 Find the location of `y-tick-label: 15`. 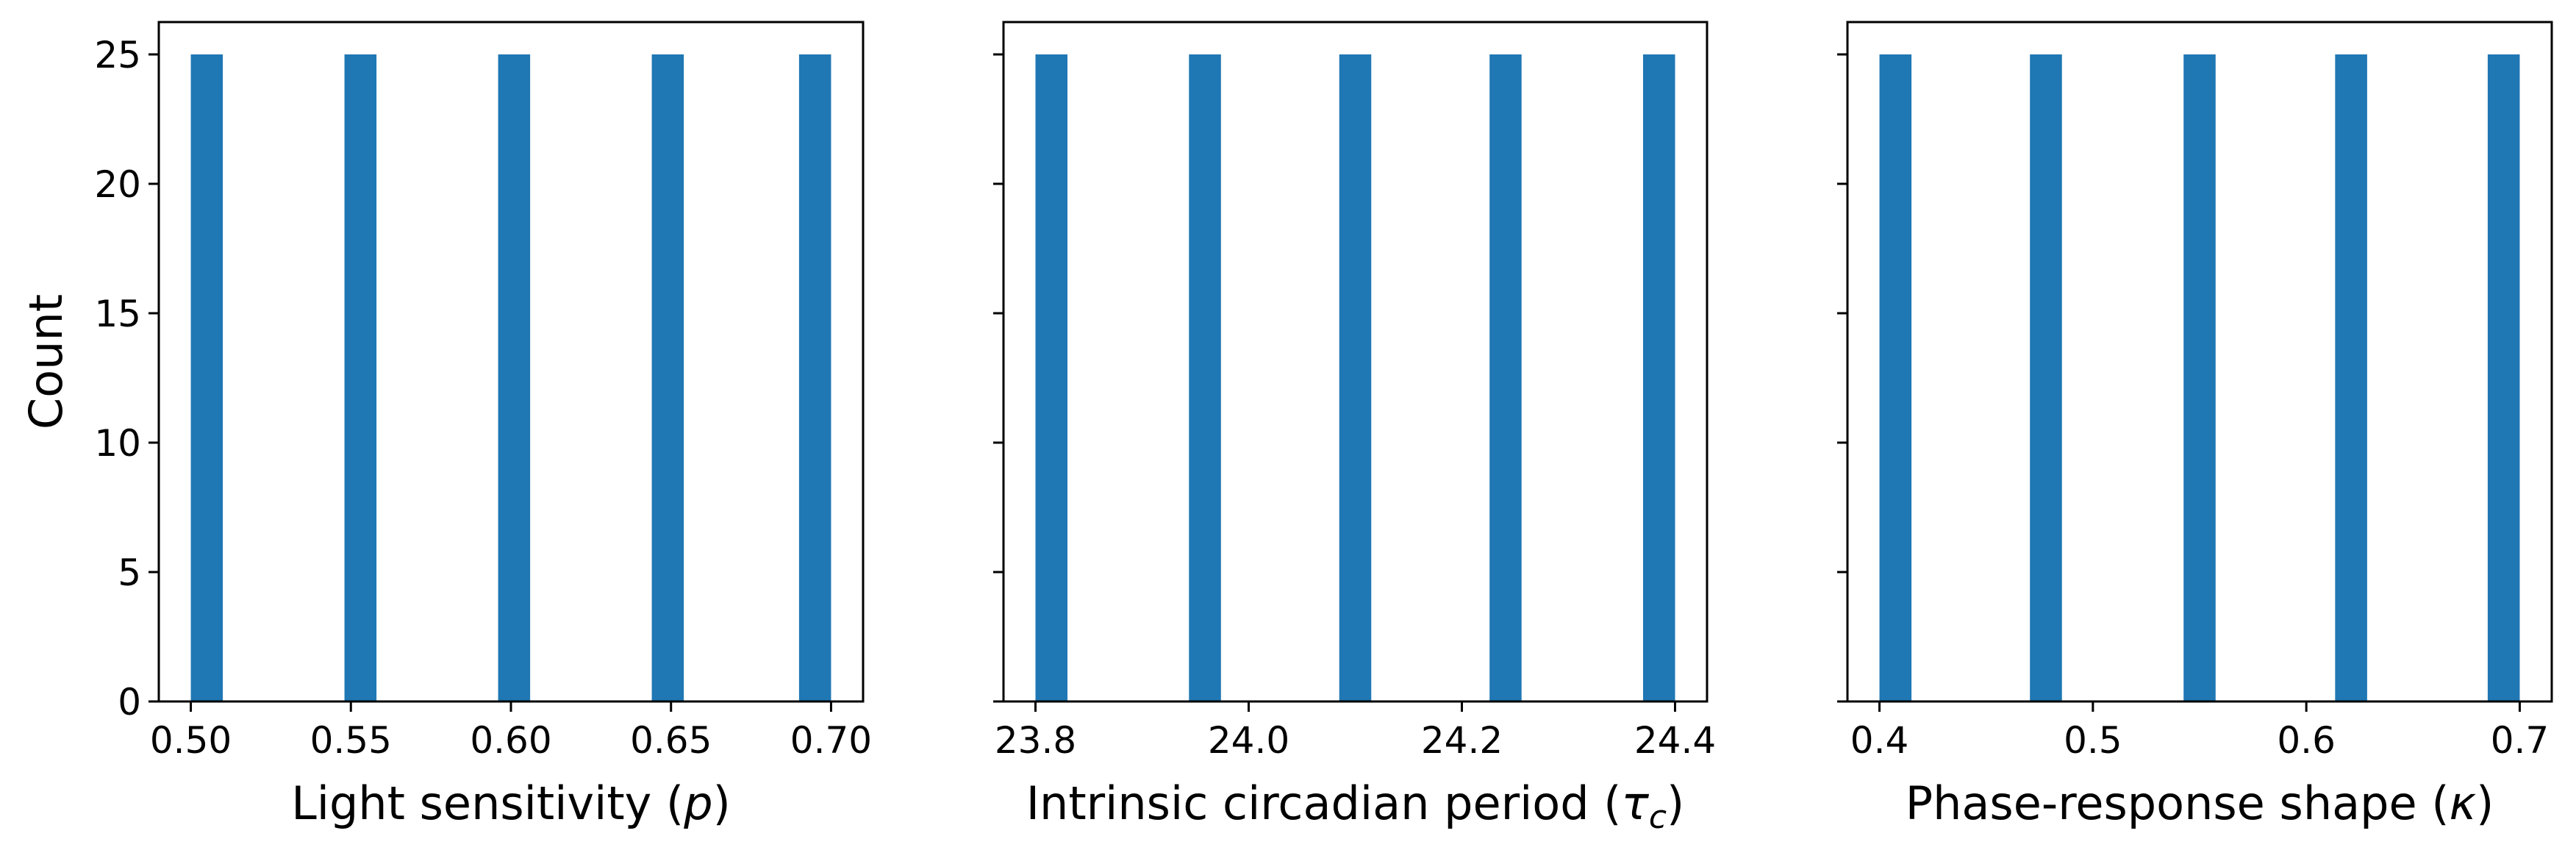

y-tick-label: 15 is located at coordinates (117, 314).